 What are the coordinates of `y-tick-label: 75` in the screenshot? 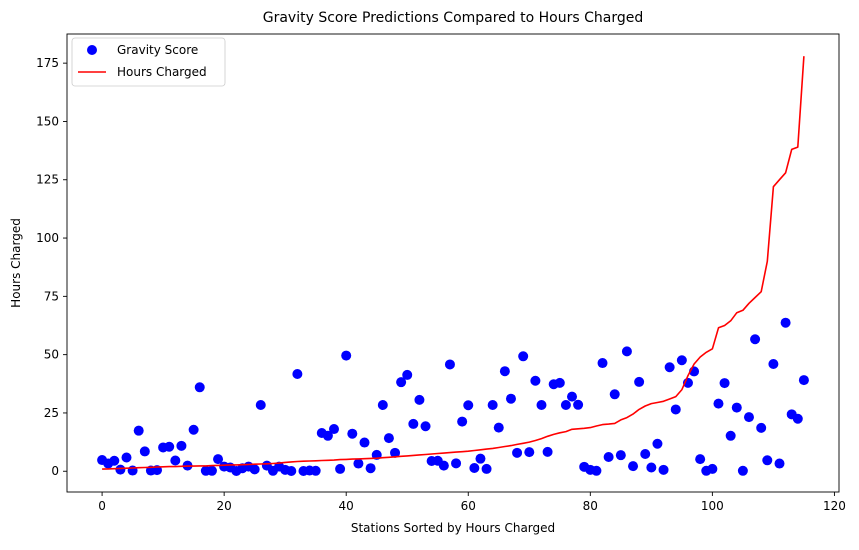 It's located at (51, 296).